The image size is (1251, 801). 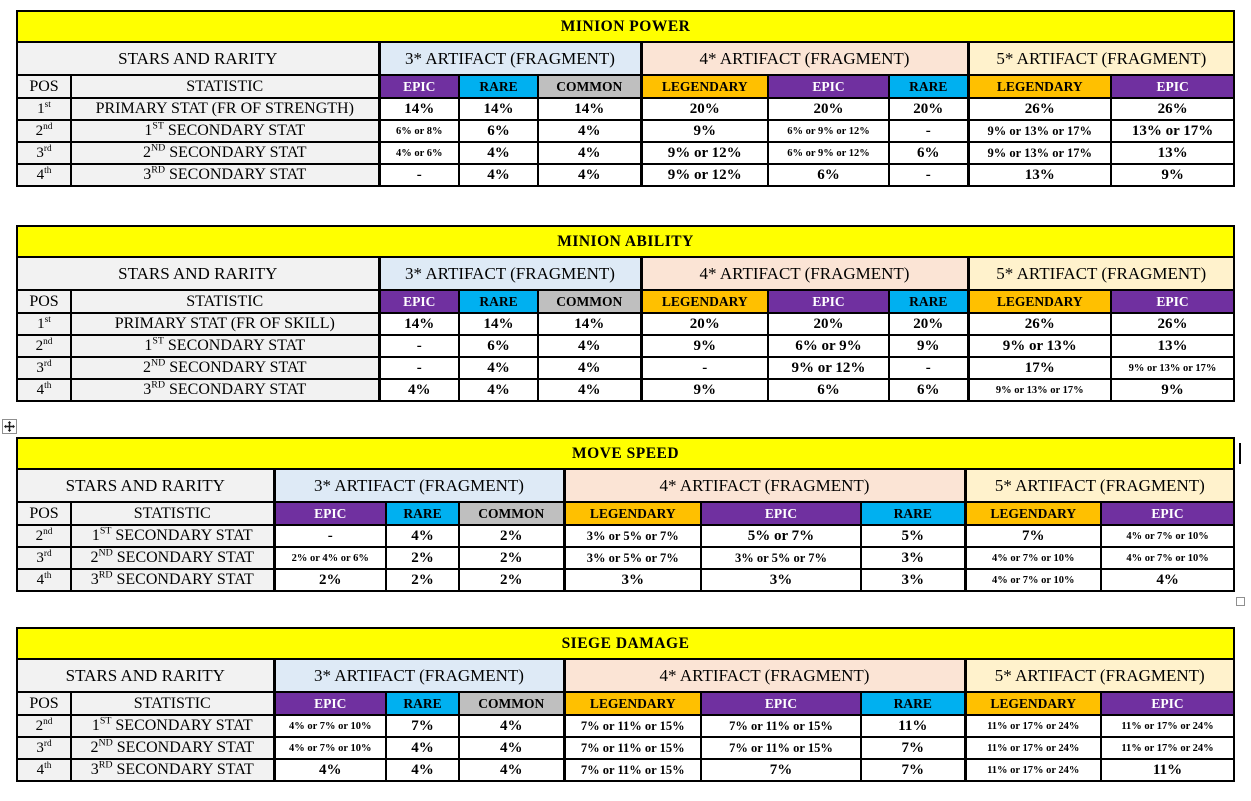 What do you see at coordinates (94, 557) in the screenshot?
I see `statistic-text: 2` at bounding box center [94, 557].